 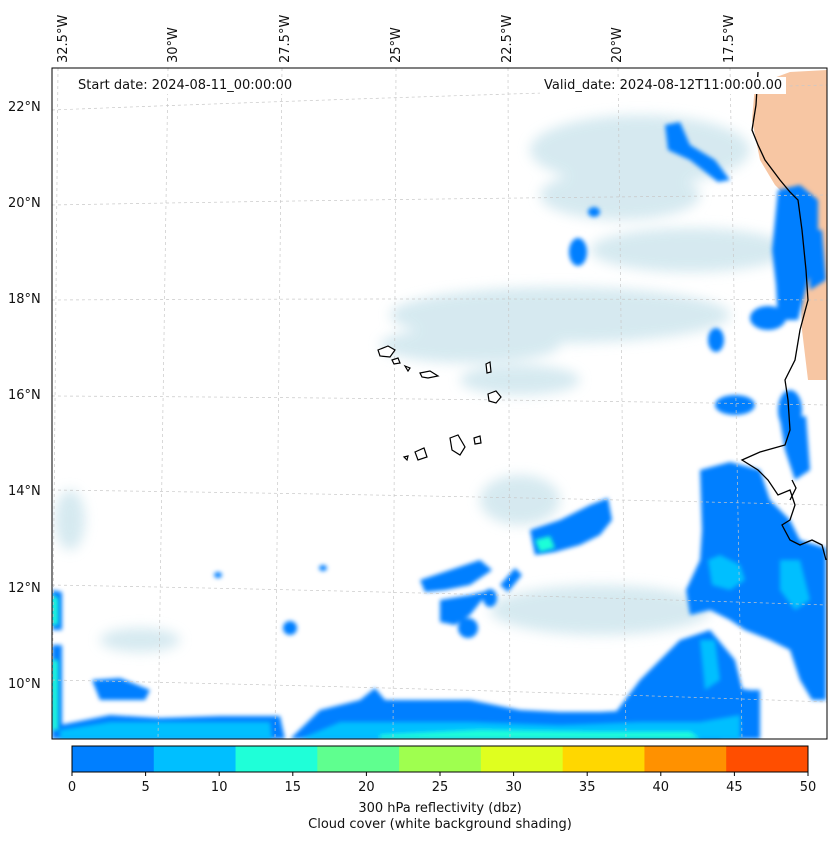 I want to click on cape-verde-islands, so click(x=439, y=403).